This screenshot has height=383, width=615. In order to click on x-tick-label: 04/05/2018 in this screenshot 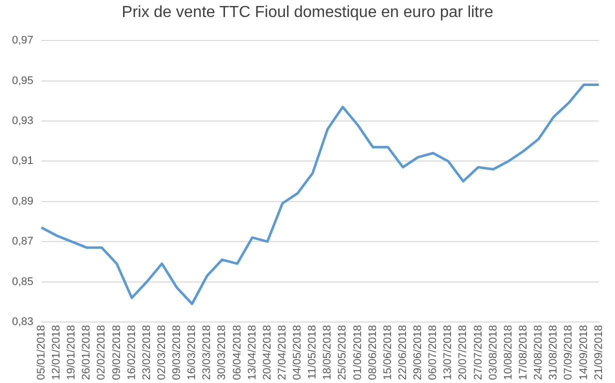, I will do `click(298, 352)`.